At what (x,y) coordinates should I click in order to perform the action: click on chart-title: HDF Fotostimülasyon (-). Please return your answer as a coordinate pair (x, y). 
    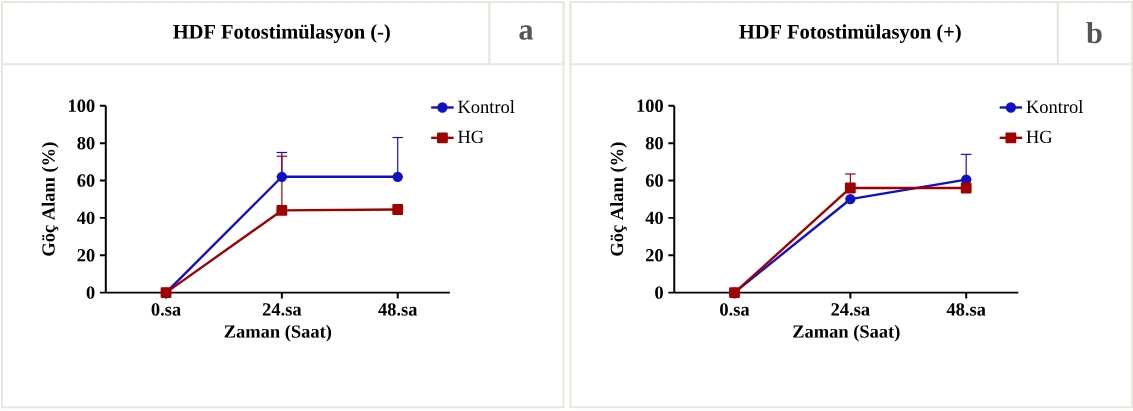
    Looking at the image, I should click on (281, 33).